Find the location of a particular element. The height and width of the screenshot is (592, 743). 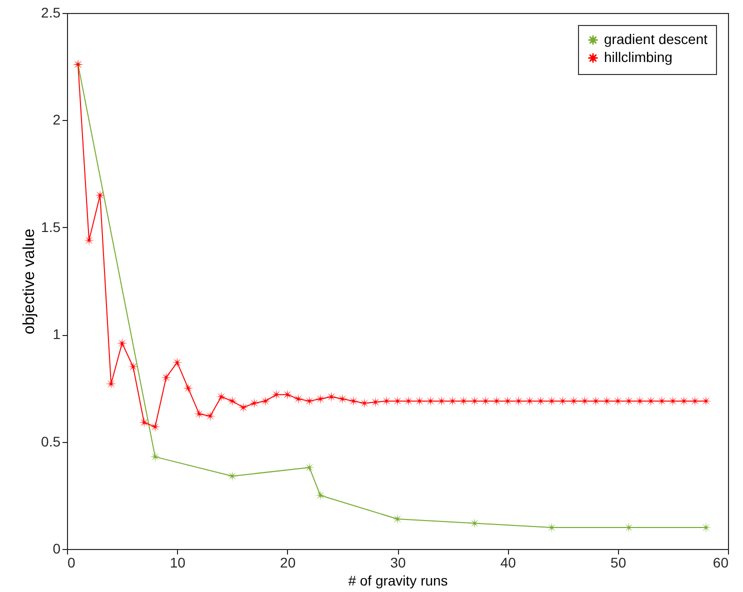

y-tick-label: 2.5 is located at coordinates (51, 12).